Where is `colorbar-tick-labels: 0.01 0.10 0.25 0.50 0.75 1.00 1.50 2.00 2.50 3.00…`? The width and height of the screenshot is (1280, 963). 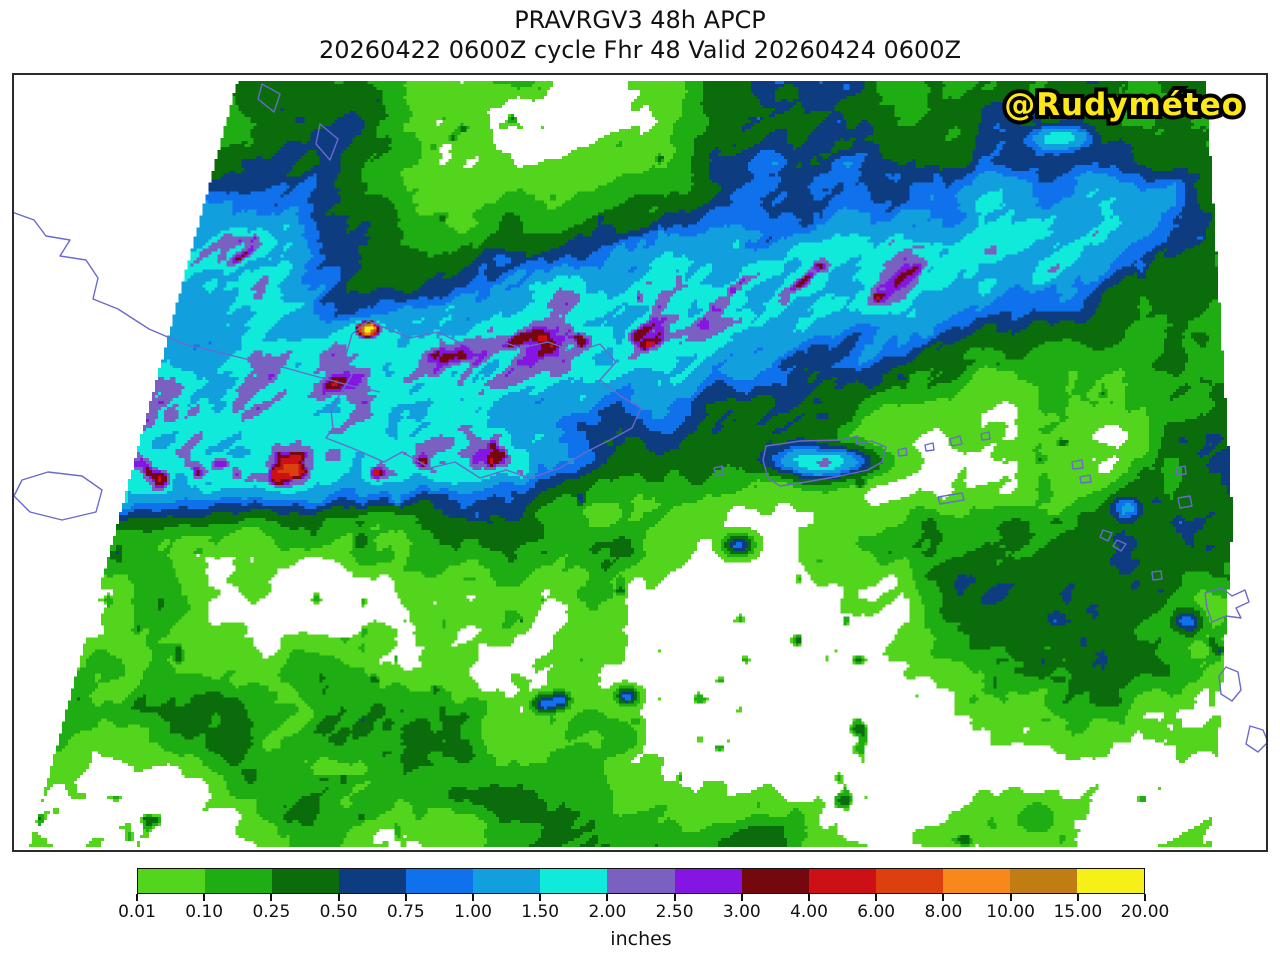
colorbar-tick-labels: 0.01 0.10 0.25 0.50 0.75 1.00 1.50 2.00 2.50 3.00… is located at coordinates (643, 913).